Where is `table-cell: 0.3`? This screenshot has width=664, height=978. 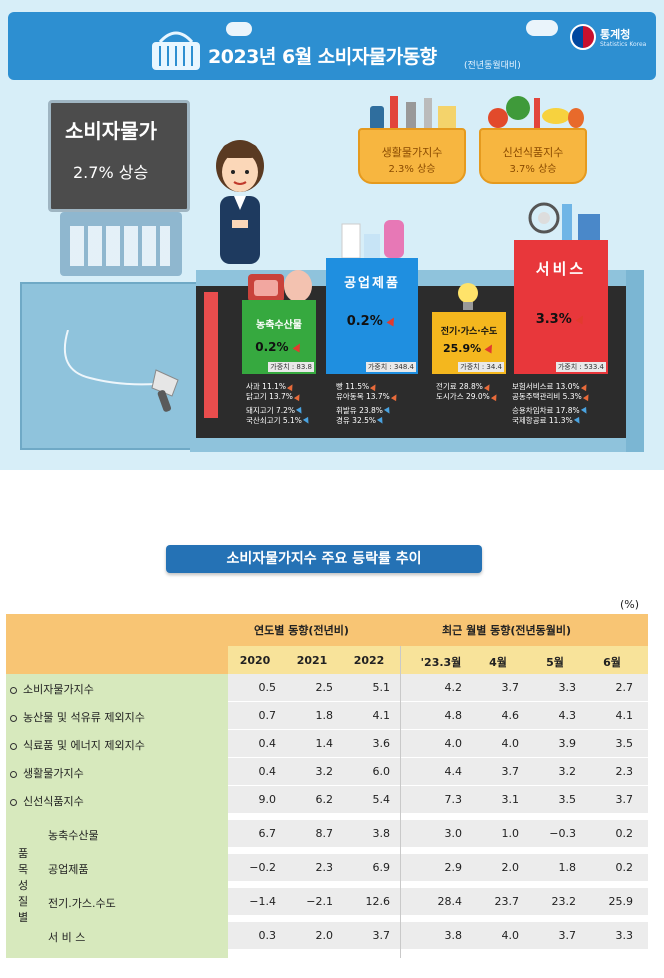 table-cell: 0.3 is located at coordinates (267, 935).